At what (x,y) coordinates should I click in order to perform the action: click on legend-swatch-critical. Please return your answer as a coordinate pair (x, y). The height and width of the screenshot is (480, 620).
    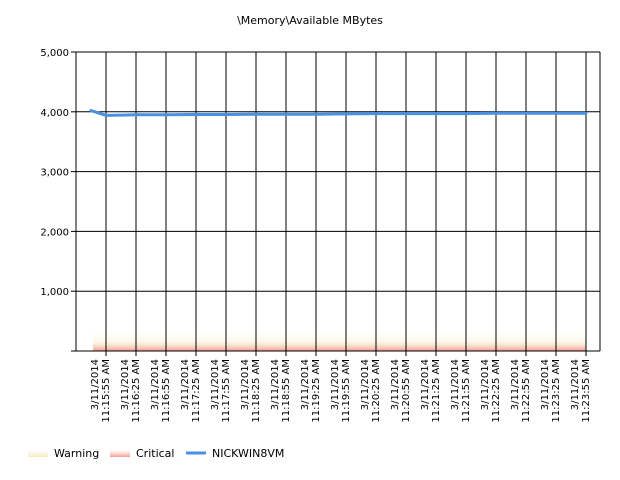
    Looking at the image, I should click on (120, 453).